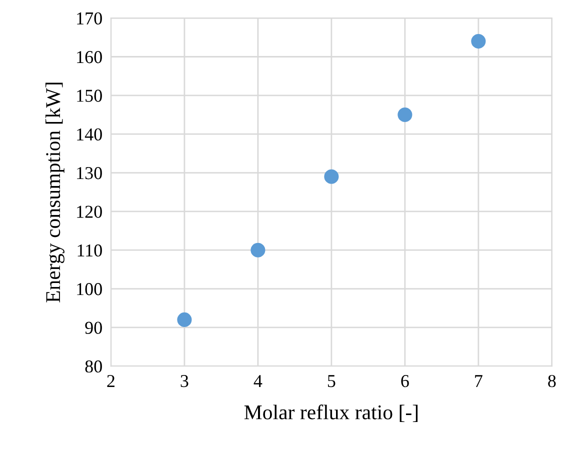 This screenshot has height=452, width=569. I want to click on y-axis-title: Energy consumption [kW], so click(54, 192).